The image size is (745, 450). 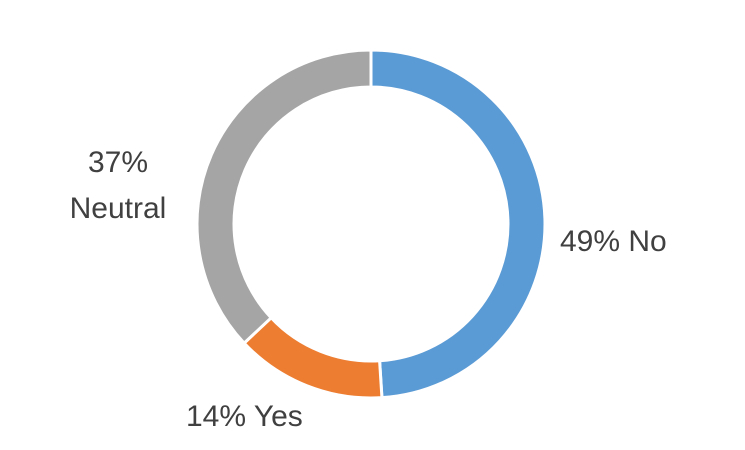 I want to click on data-label-neutral-percent: 37%, so click(x=118, y=162).